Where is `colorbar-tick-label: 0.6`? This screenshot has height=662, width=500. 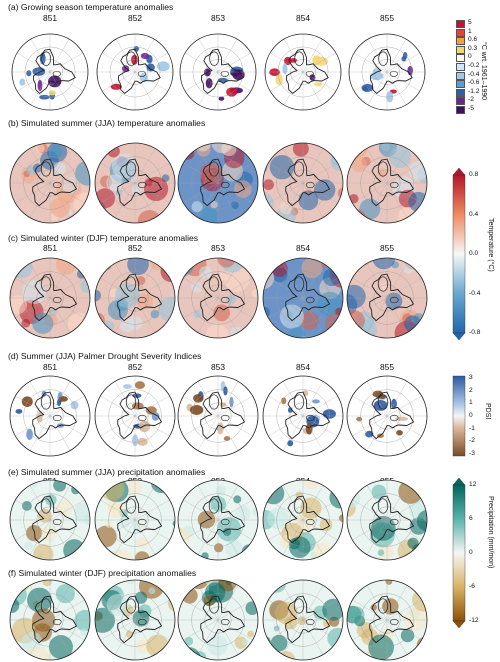 colorbar-tick-label: 0.6 is located at coordinates (473, 40).